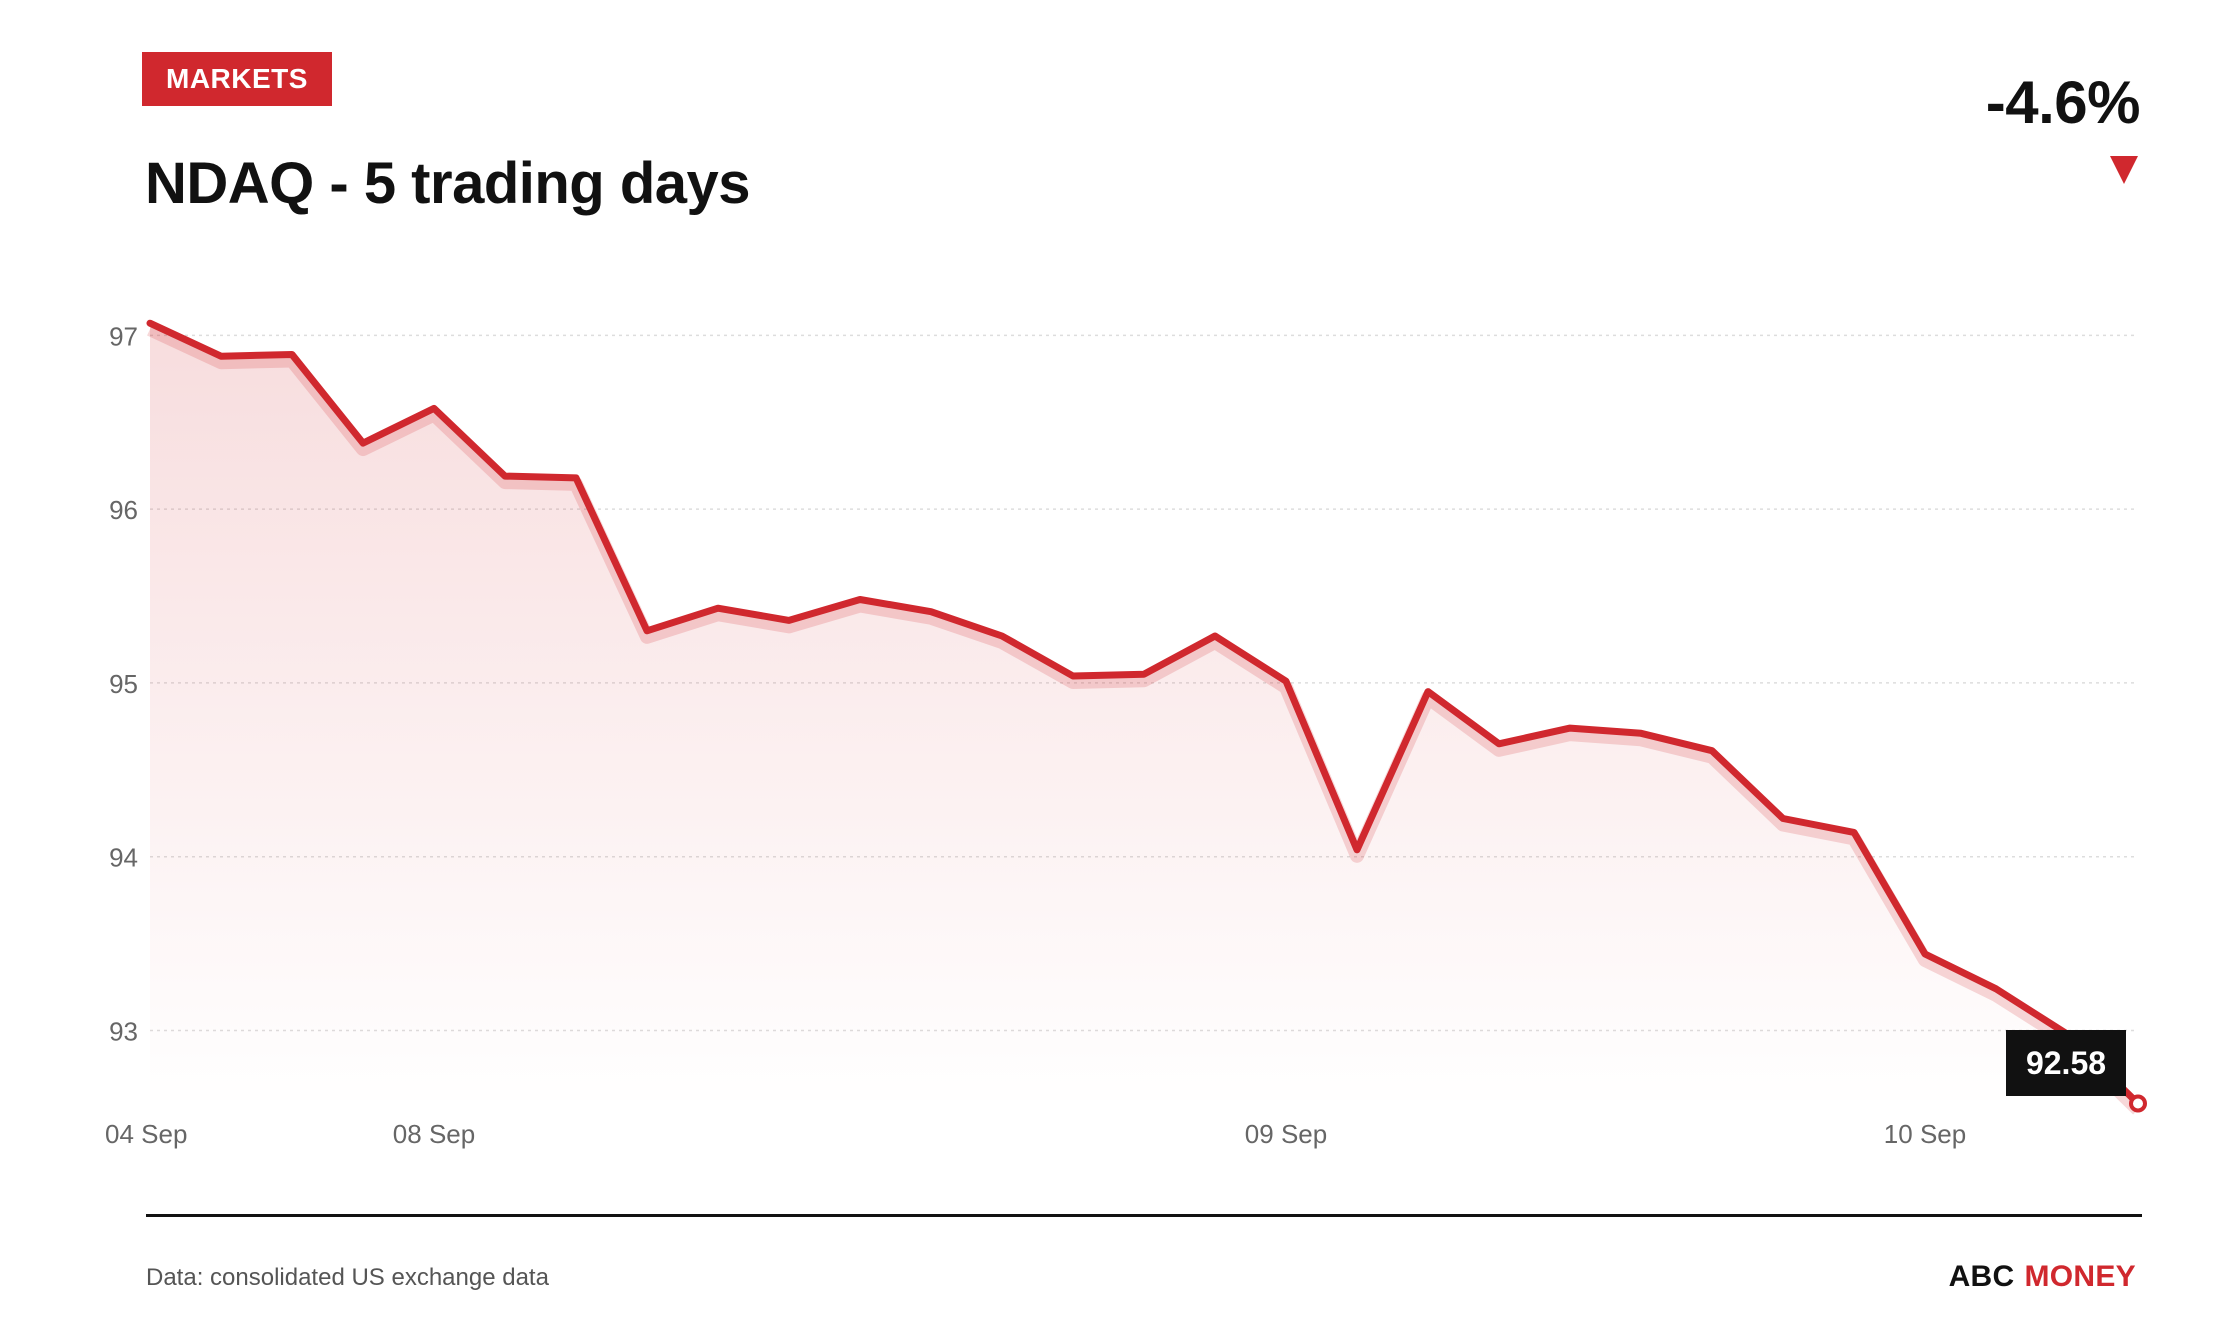  What do you see at coordinates (237, 79) in the screenshot?
I see `section-badge: MARKETS` at bounding box center [237, 79].